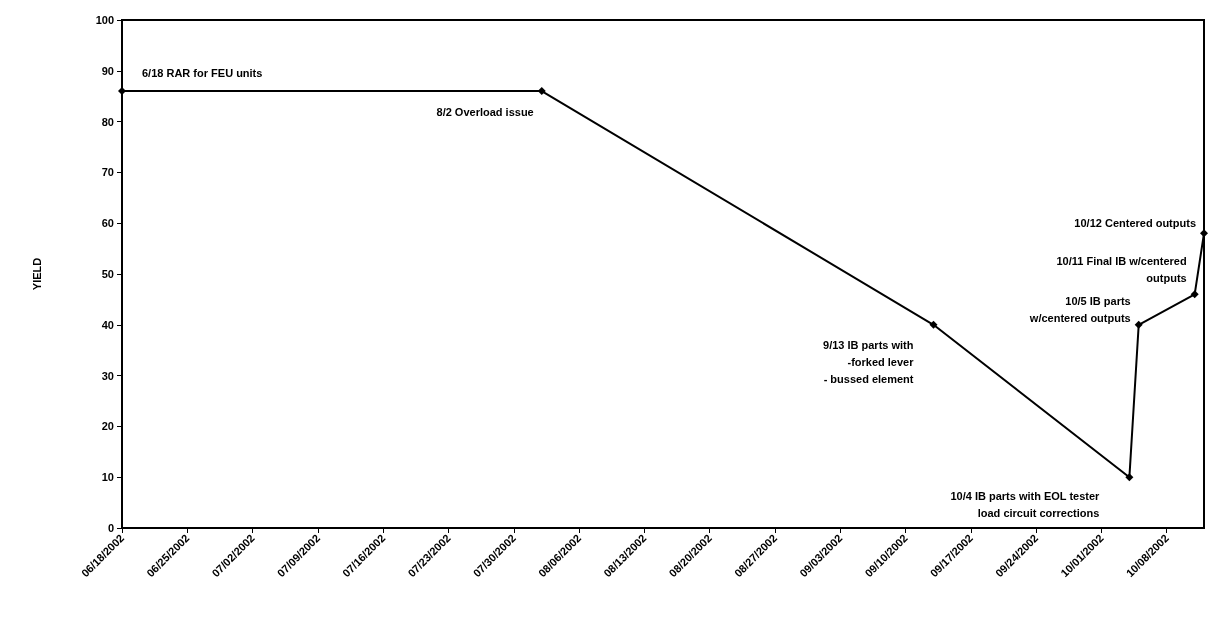 Image resolution: width=1208 pixels, height=635 pixels. What do you see at coordinates (107, 324) in the screenshot?
I see `y-tick-label: 40` at bounding box center [107, 324].